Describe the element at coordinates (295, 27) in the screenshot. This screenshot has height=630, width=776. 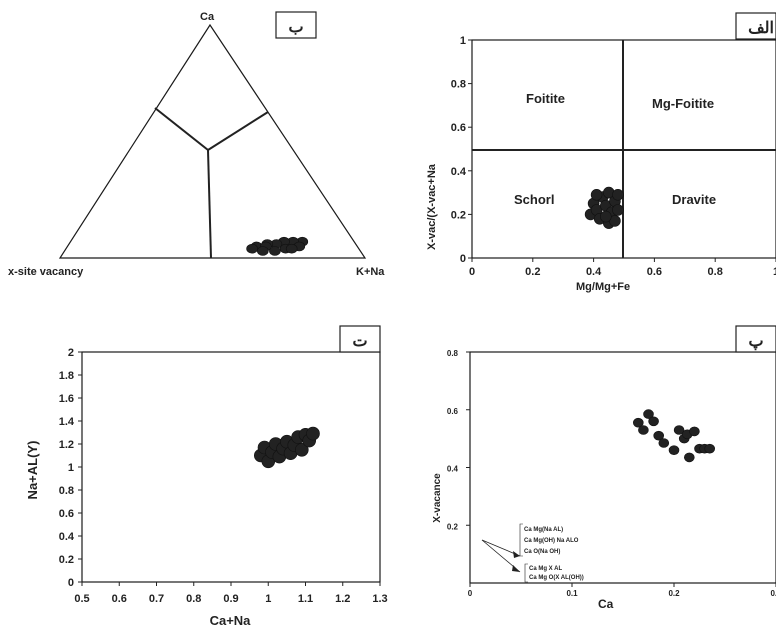
I see `ternary-panel-label: ب` at that location.